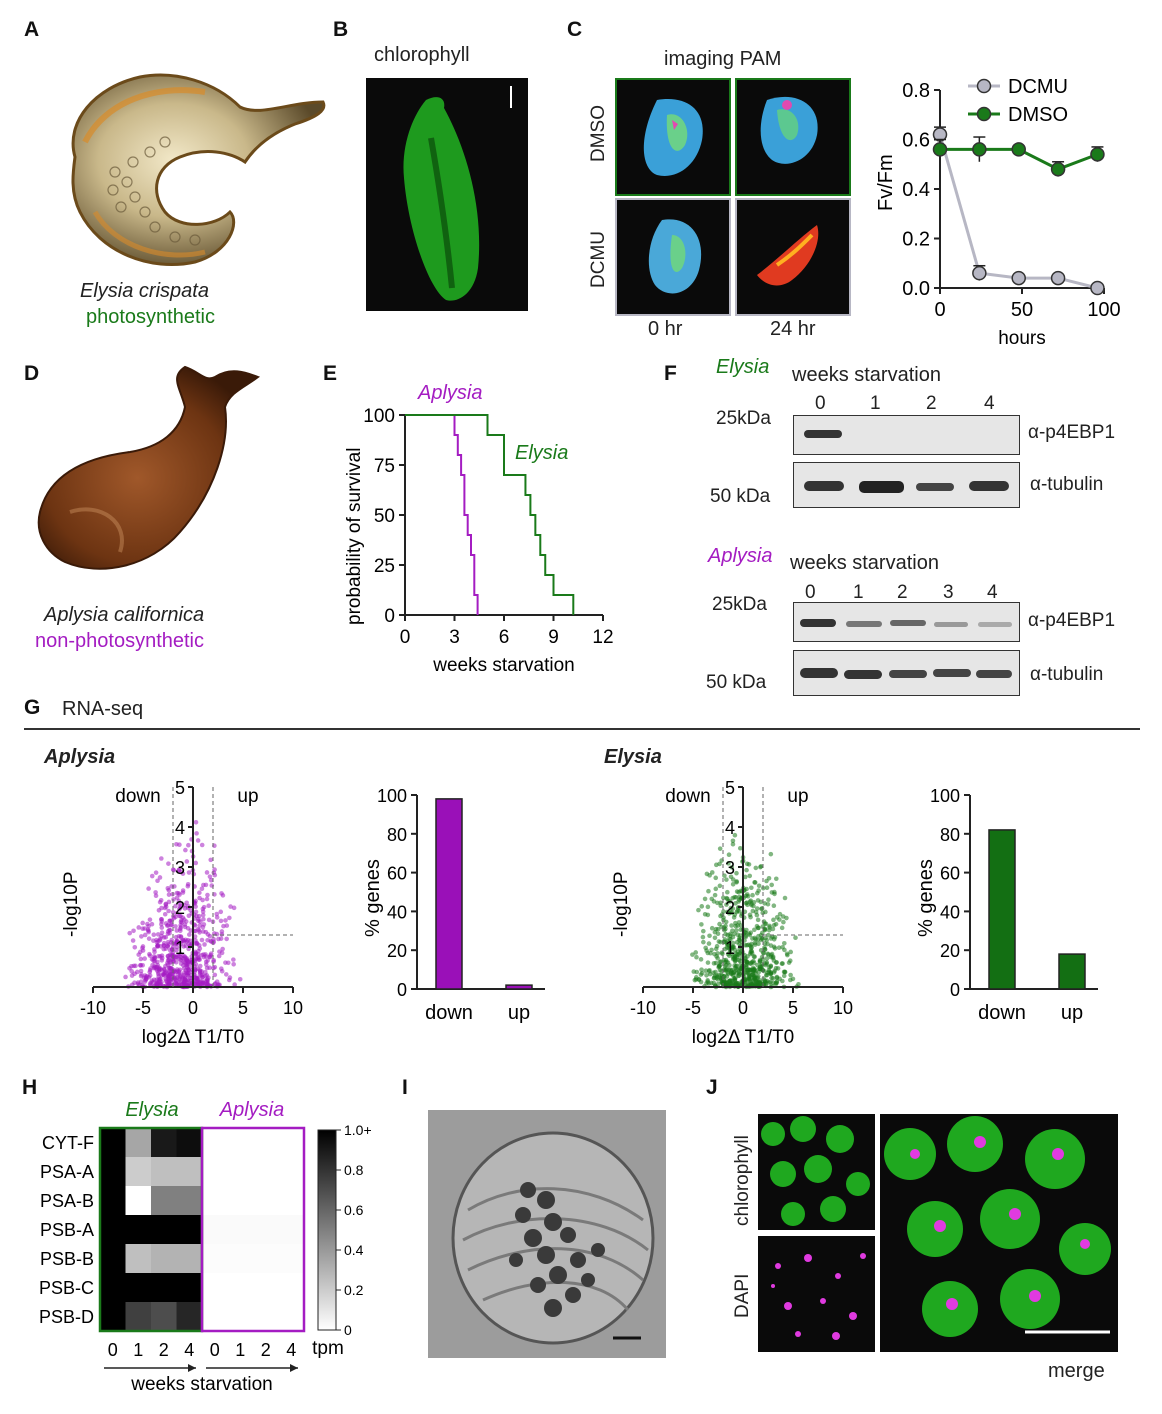  What do you see at coordinates (354, 1290) in the screenshot?
I see `colorbar-tick-label: 0.2` at bounding box center [354, 1290].